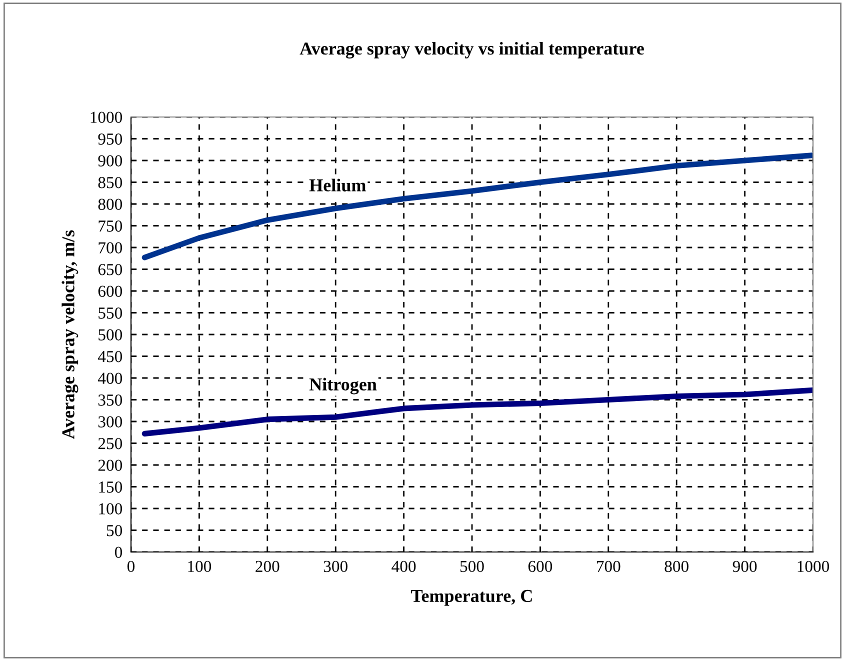 This screenshot has width=845, height=661. What do you see at coordinates (114, 530) in the screenshot?
I see `y-tick-label: 50` at bounding box center [114, 530].